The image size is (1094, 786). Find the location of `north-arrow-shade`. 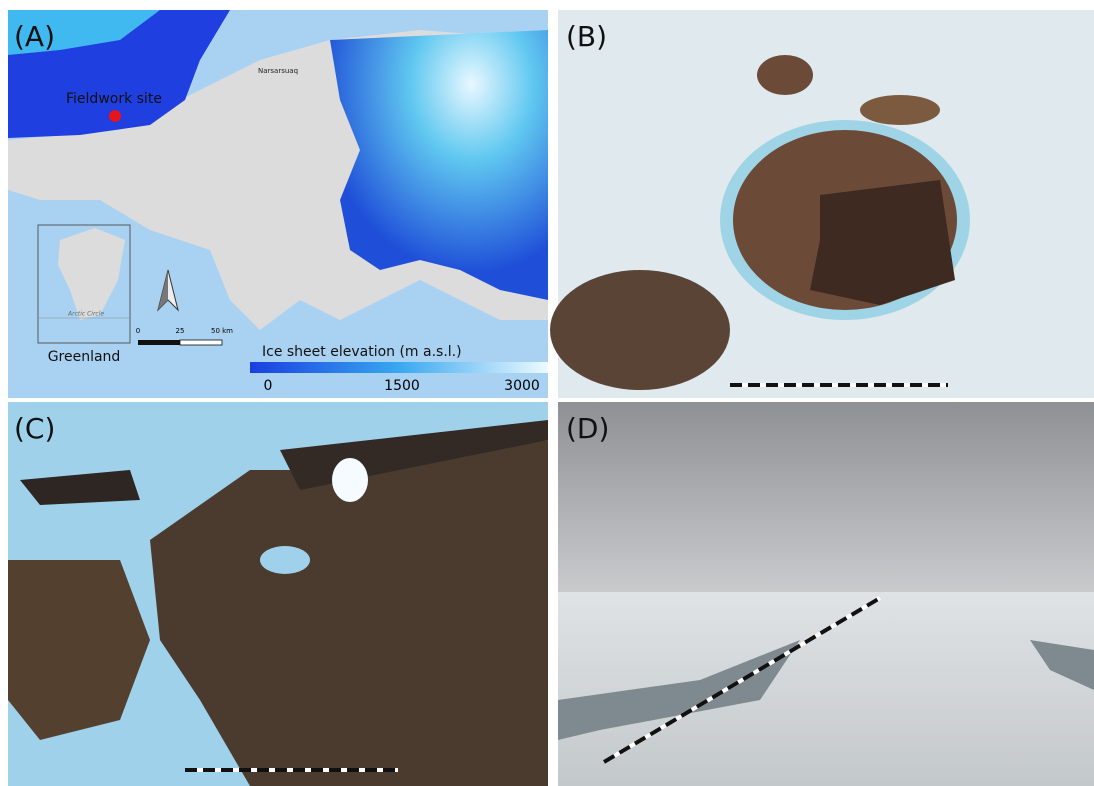

north-arrow-shade is located at coordinates (163, 290).